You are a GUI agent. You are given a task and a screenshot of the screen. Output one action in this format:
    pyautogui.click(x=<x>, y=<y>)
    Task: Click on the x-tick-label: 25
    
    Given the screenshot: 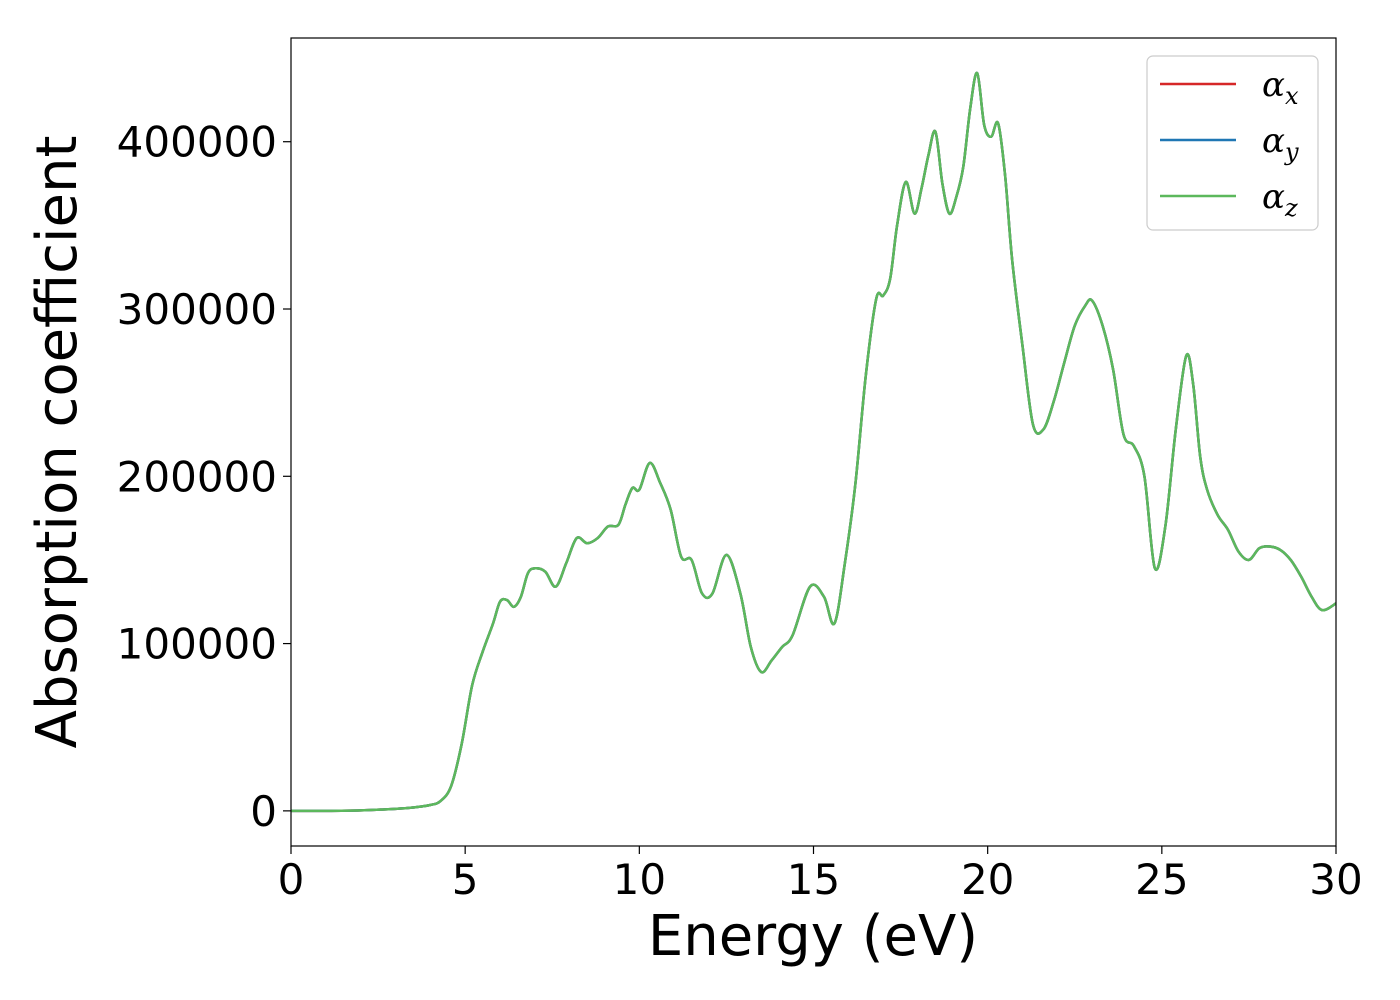 What is the action you would take?
    pyautogui.click(x=1161, y=879)
    